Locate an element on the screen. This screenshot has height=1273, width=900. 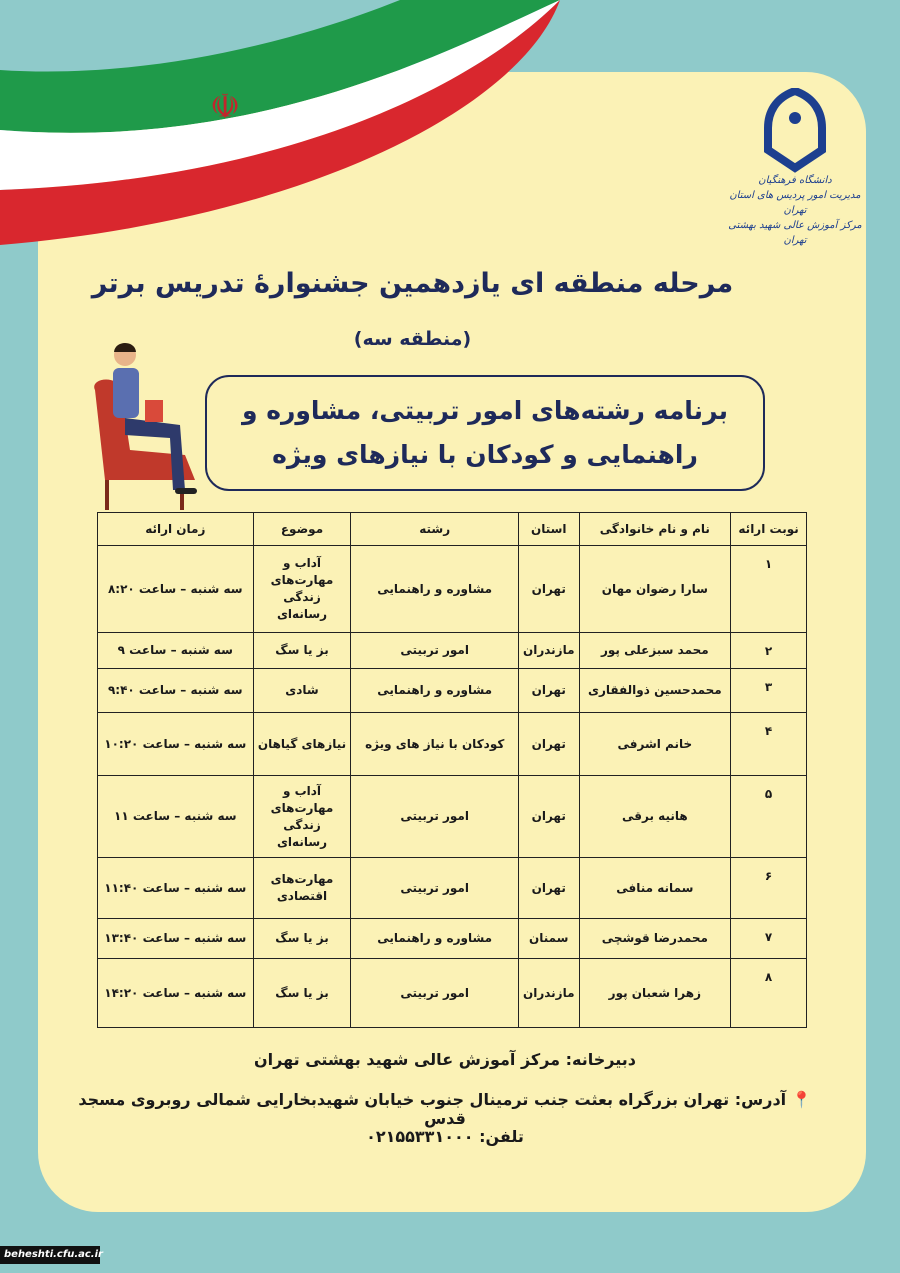
table-cell: سه شنبه – ساعت ۱۴:۲۰ is located at coordinates (175, 993).